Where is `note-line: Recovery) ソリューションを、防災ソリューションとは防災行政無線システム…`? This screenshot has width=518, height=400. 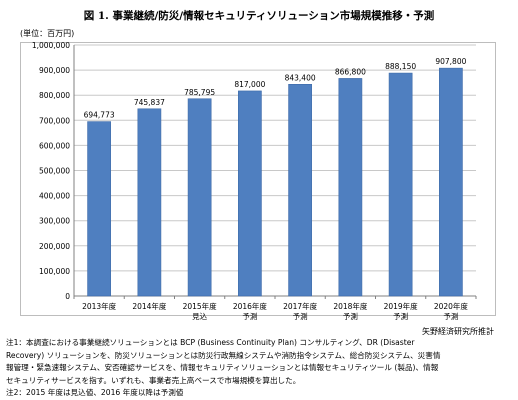
note-line: Recovery) ソリューションを、防災ソリューションとは防災行政無線システム… is located at coordinates (223, 355).